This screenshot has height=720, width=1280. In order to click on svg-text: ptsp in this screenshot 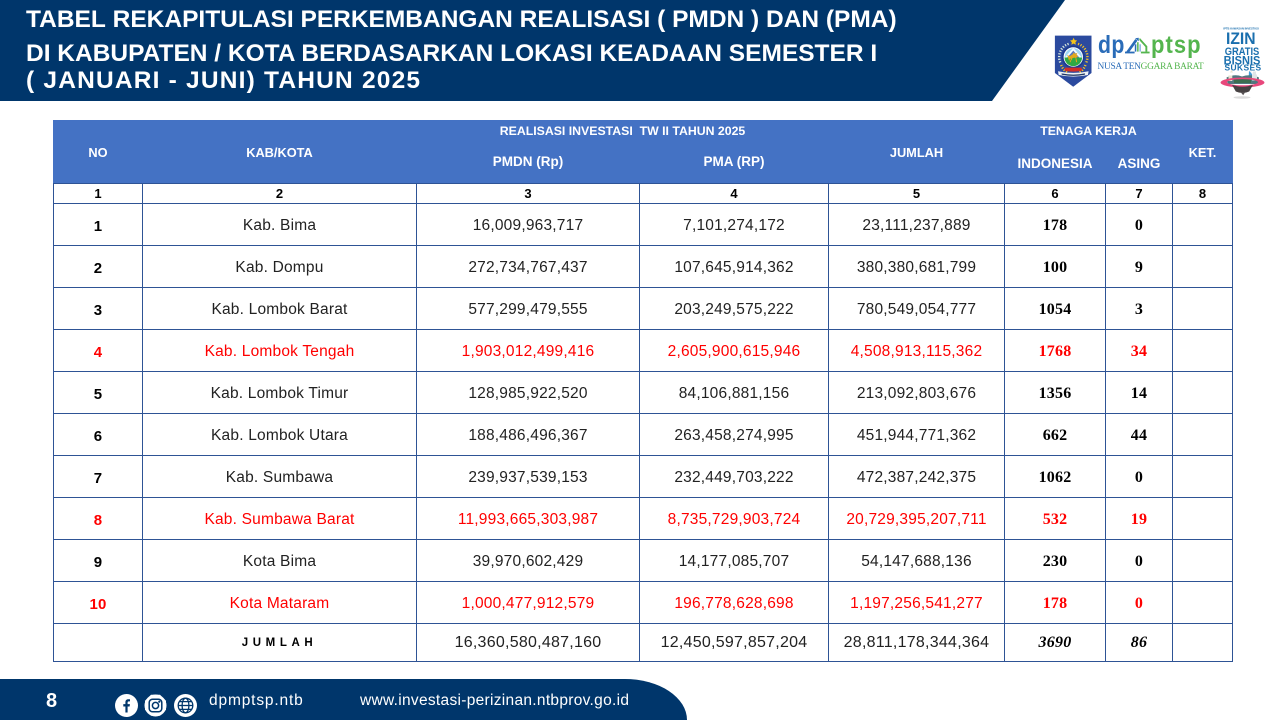, I will do `click(1176, 45)`.